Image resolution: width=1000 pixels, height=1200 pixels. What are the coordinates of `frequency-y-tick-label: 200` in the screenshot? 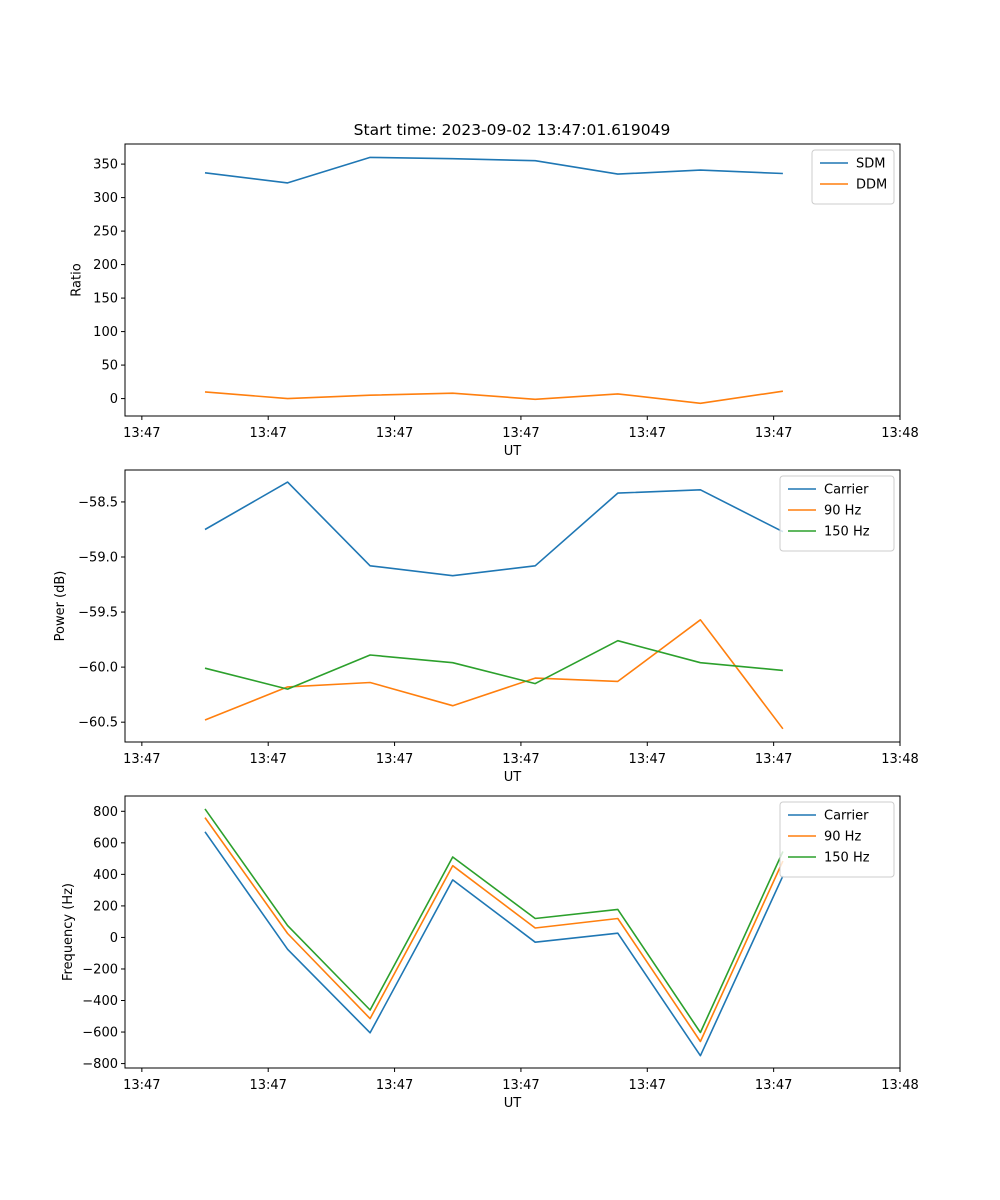 It's located at (105, 906).